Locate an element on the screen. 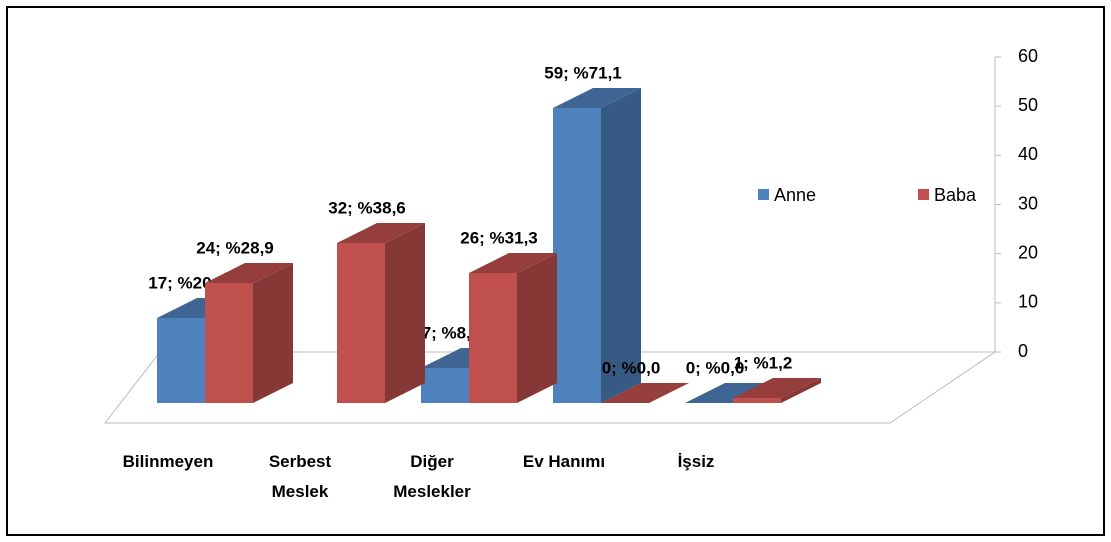 This screenshot has height=542, width=1111. data-label: 1; %1,2 is located at coordinates (763, 362).